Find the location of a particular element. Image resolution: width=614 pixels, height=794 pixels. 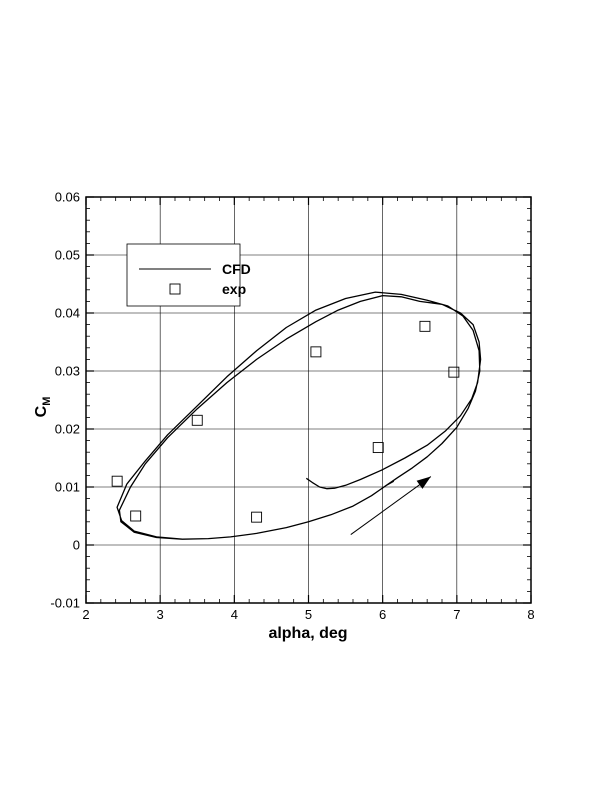

y-tick-label: 0.06 is located at coordinates (67, 197).